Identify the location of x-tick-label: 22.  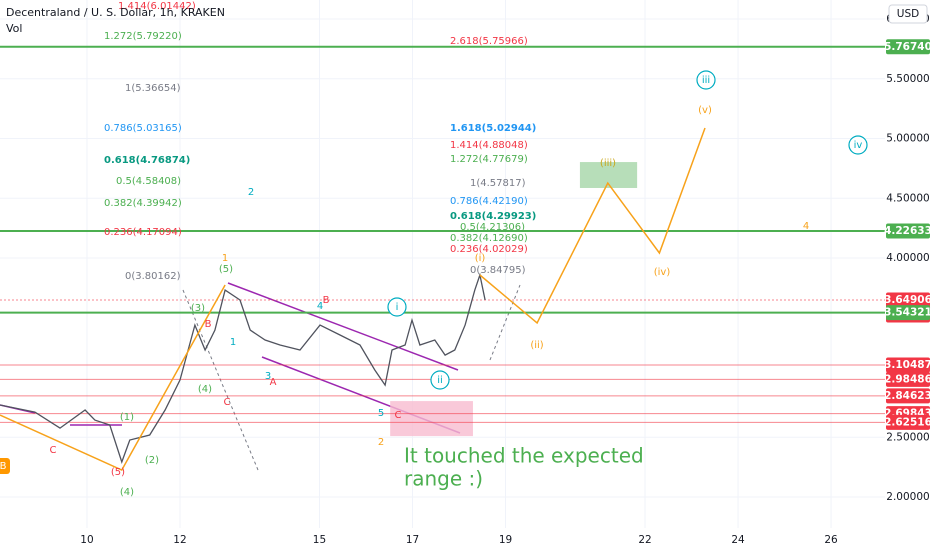
(644, 540).